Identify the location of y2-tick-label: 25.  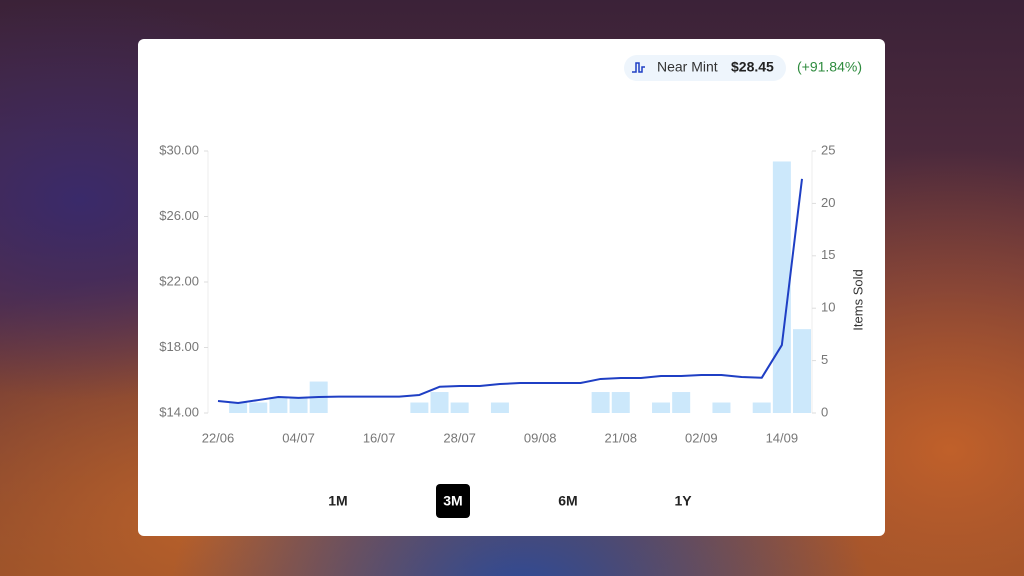
(828, 149).